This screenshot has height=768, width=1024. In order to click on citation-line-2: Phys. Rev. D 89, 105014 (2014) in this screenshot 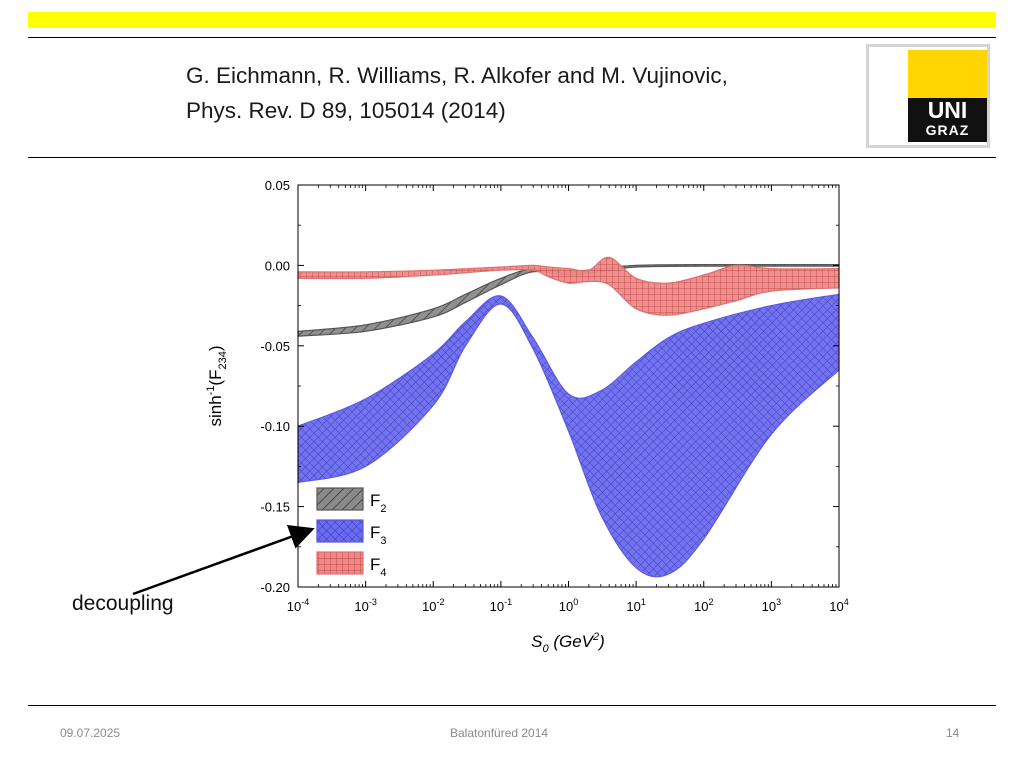, I will do `click(346, 110)`.